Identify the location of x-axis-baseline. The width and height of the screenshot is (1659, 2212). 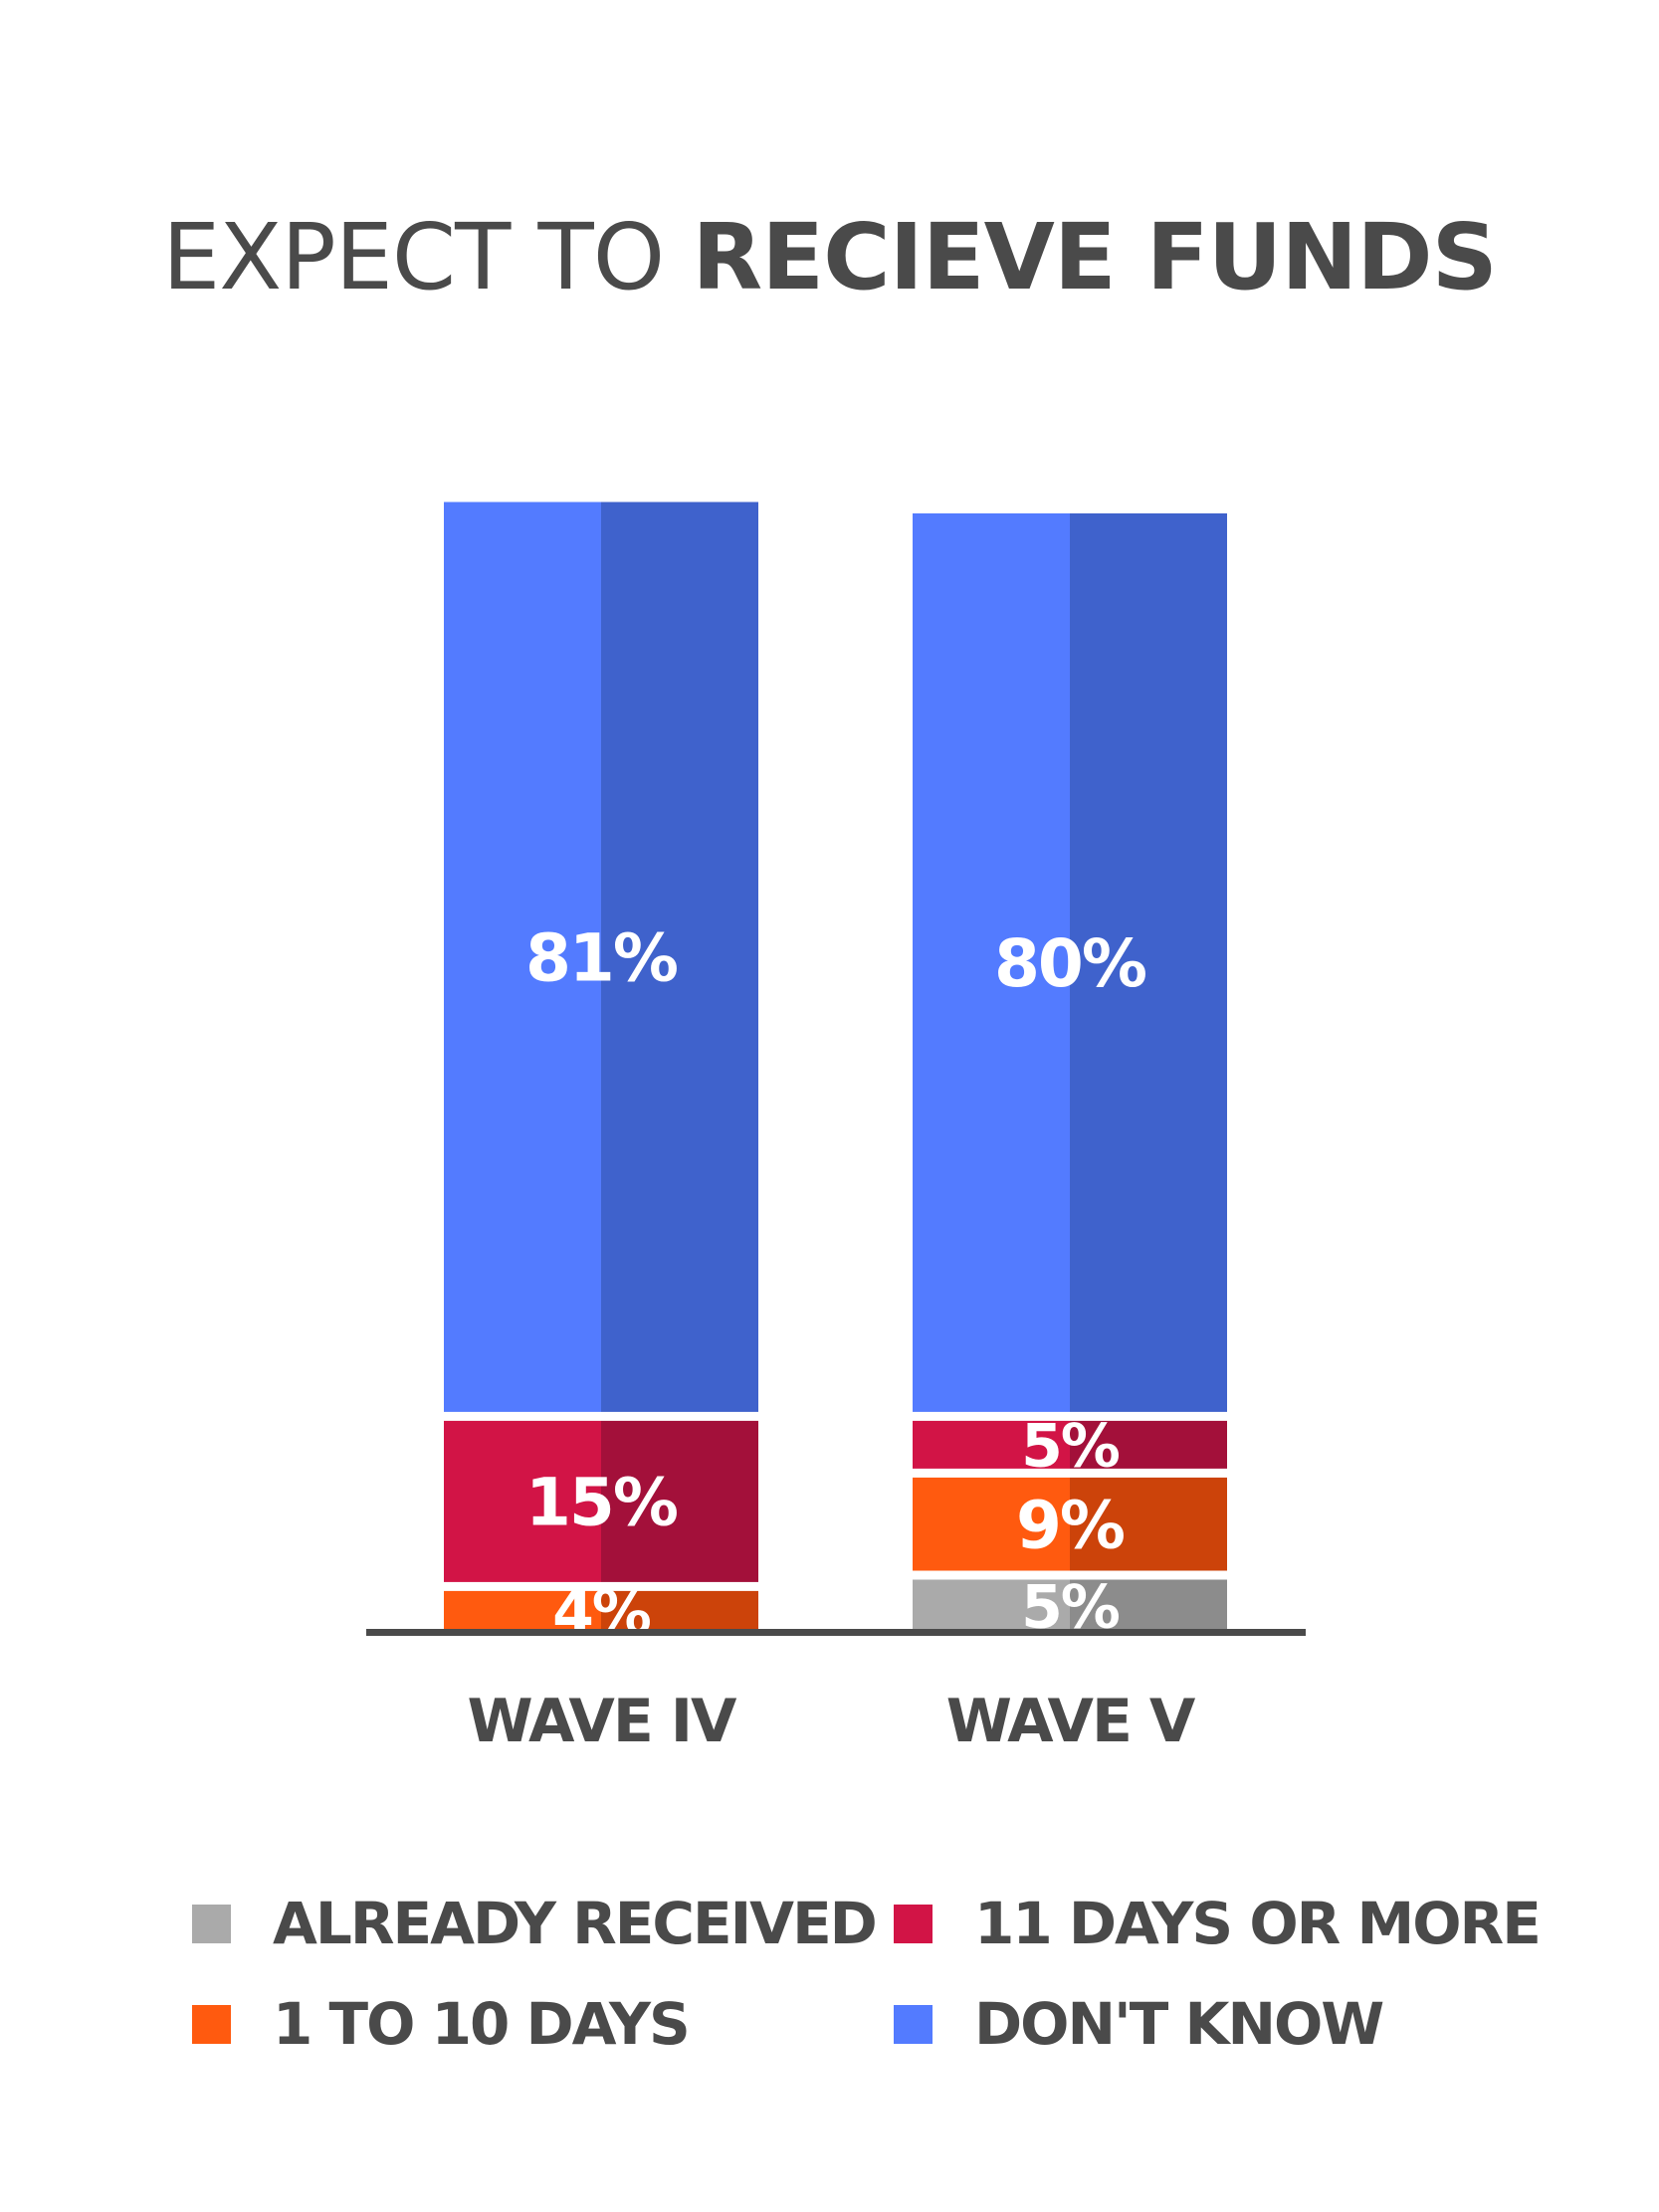
(836, 1632).